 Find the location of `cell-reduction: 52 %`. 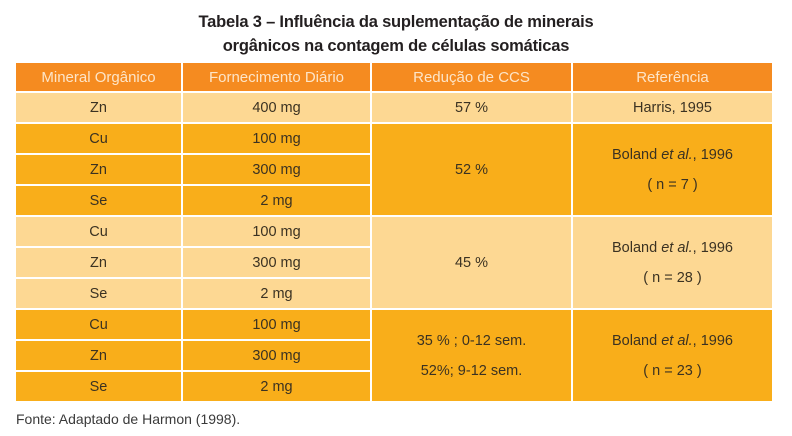

cell-reduction: 52 % is located at coordinates (471, 169).